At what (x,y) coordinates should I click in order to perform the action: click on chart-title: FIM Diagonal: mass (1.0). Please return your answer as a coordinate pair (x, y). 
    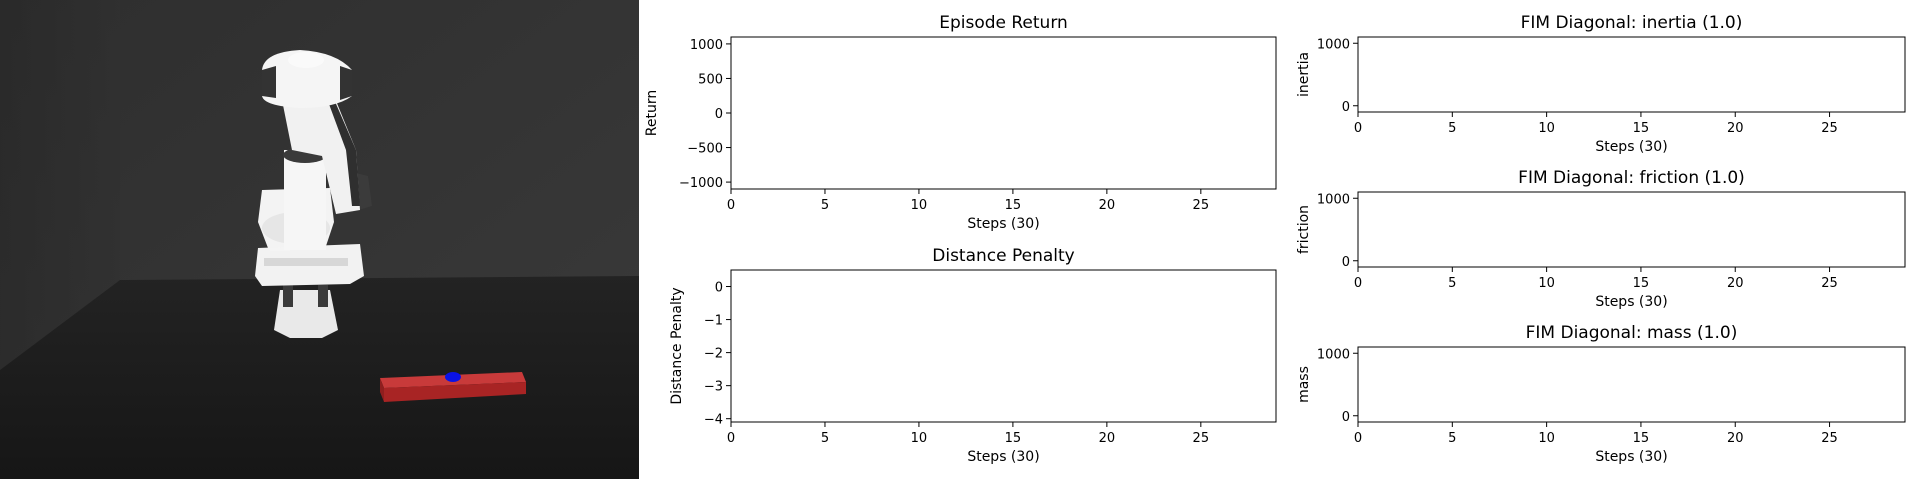
    Looking at the image, I should click on (1632, 333).